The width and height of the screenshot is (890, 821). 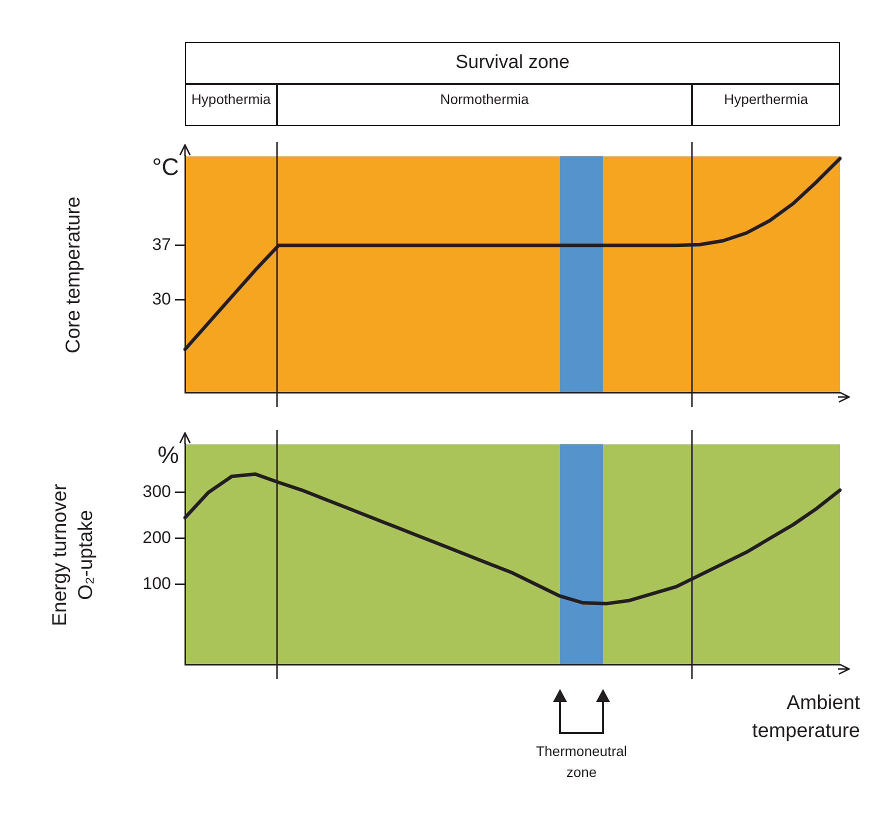 What do you see at coordinates (73, 274) in the screenshot?
I see `y-axis-title: Core temperature` at bounding box center [73, 274].